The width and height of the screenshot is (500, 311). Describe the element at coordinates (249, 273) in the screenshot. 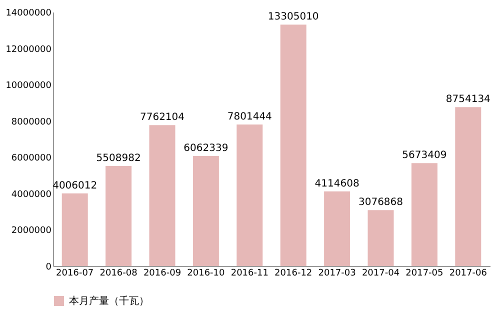

I see `x-tick-label: 2016-11` at that location.